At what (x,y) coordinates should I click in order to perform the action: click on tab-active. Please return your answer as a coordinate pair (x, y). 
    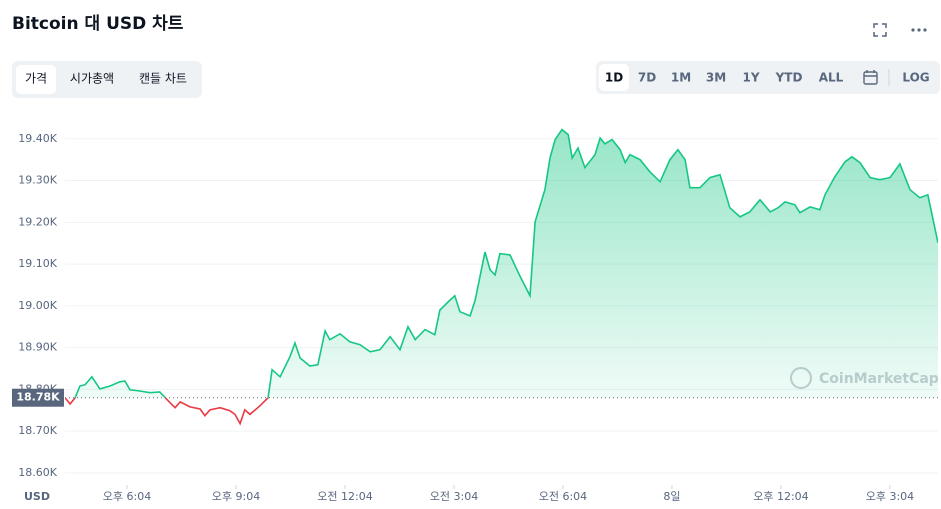
    Looking at the image, I should click on (36, 79).